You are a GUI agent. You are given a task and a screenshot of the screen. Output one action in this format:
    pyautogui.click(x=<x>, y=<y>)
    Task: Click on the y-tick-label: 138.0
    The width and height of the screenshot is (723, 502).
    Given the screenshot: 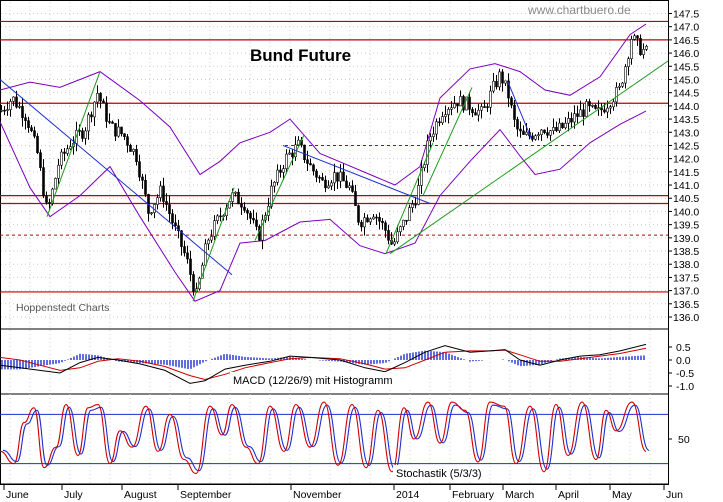 What is the action you would take?
    pyautogui.click(x=686, y=265)
    